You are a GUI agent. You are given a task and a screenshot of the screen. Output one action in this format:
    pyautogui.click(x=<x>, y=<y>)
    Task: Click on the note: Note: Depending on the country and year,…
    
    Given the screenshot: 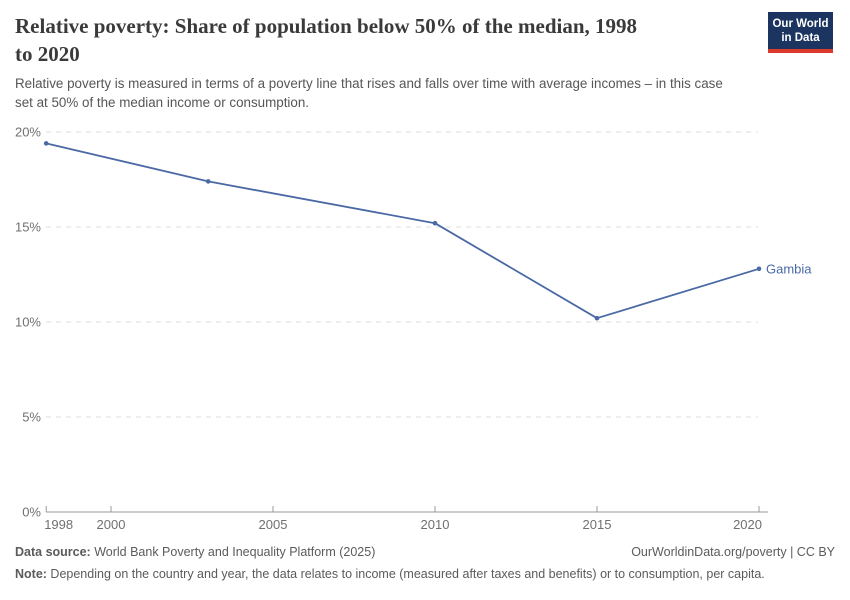 What is the action you would take?
    pyautogui.click(x=425, y=574)
    